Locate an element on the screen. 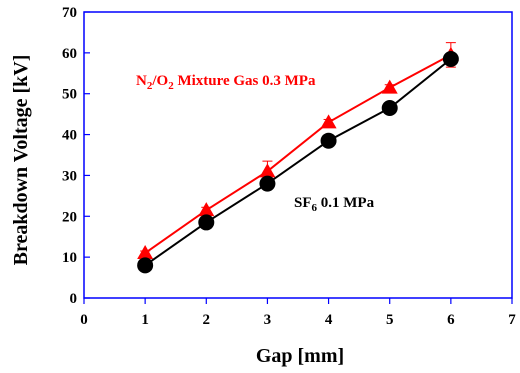  x-tick-label: 2 is located at coordinates (207, 320).